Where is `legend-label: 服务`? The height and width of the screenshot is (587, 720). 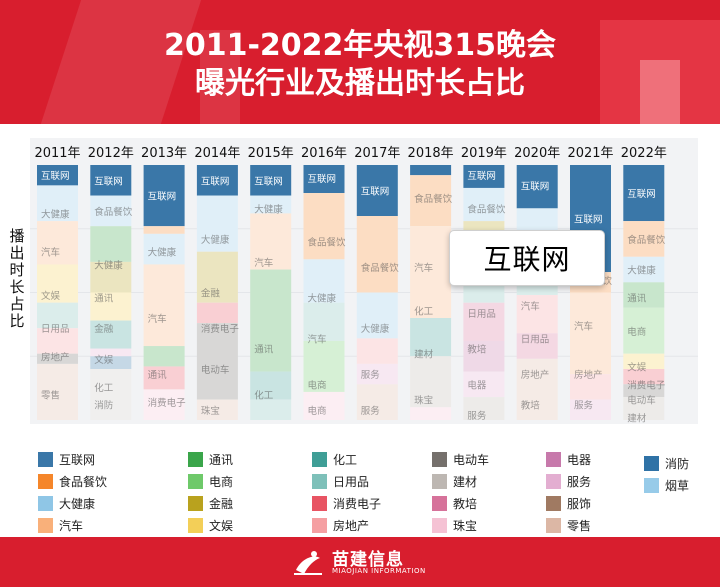
legend-label: 服务 is located at coordinates (579, 481).